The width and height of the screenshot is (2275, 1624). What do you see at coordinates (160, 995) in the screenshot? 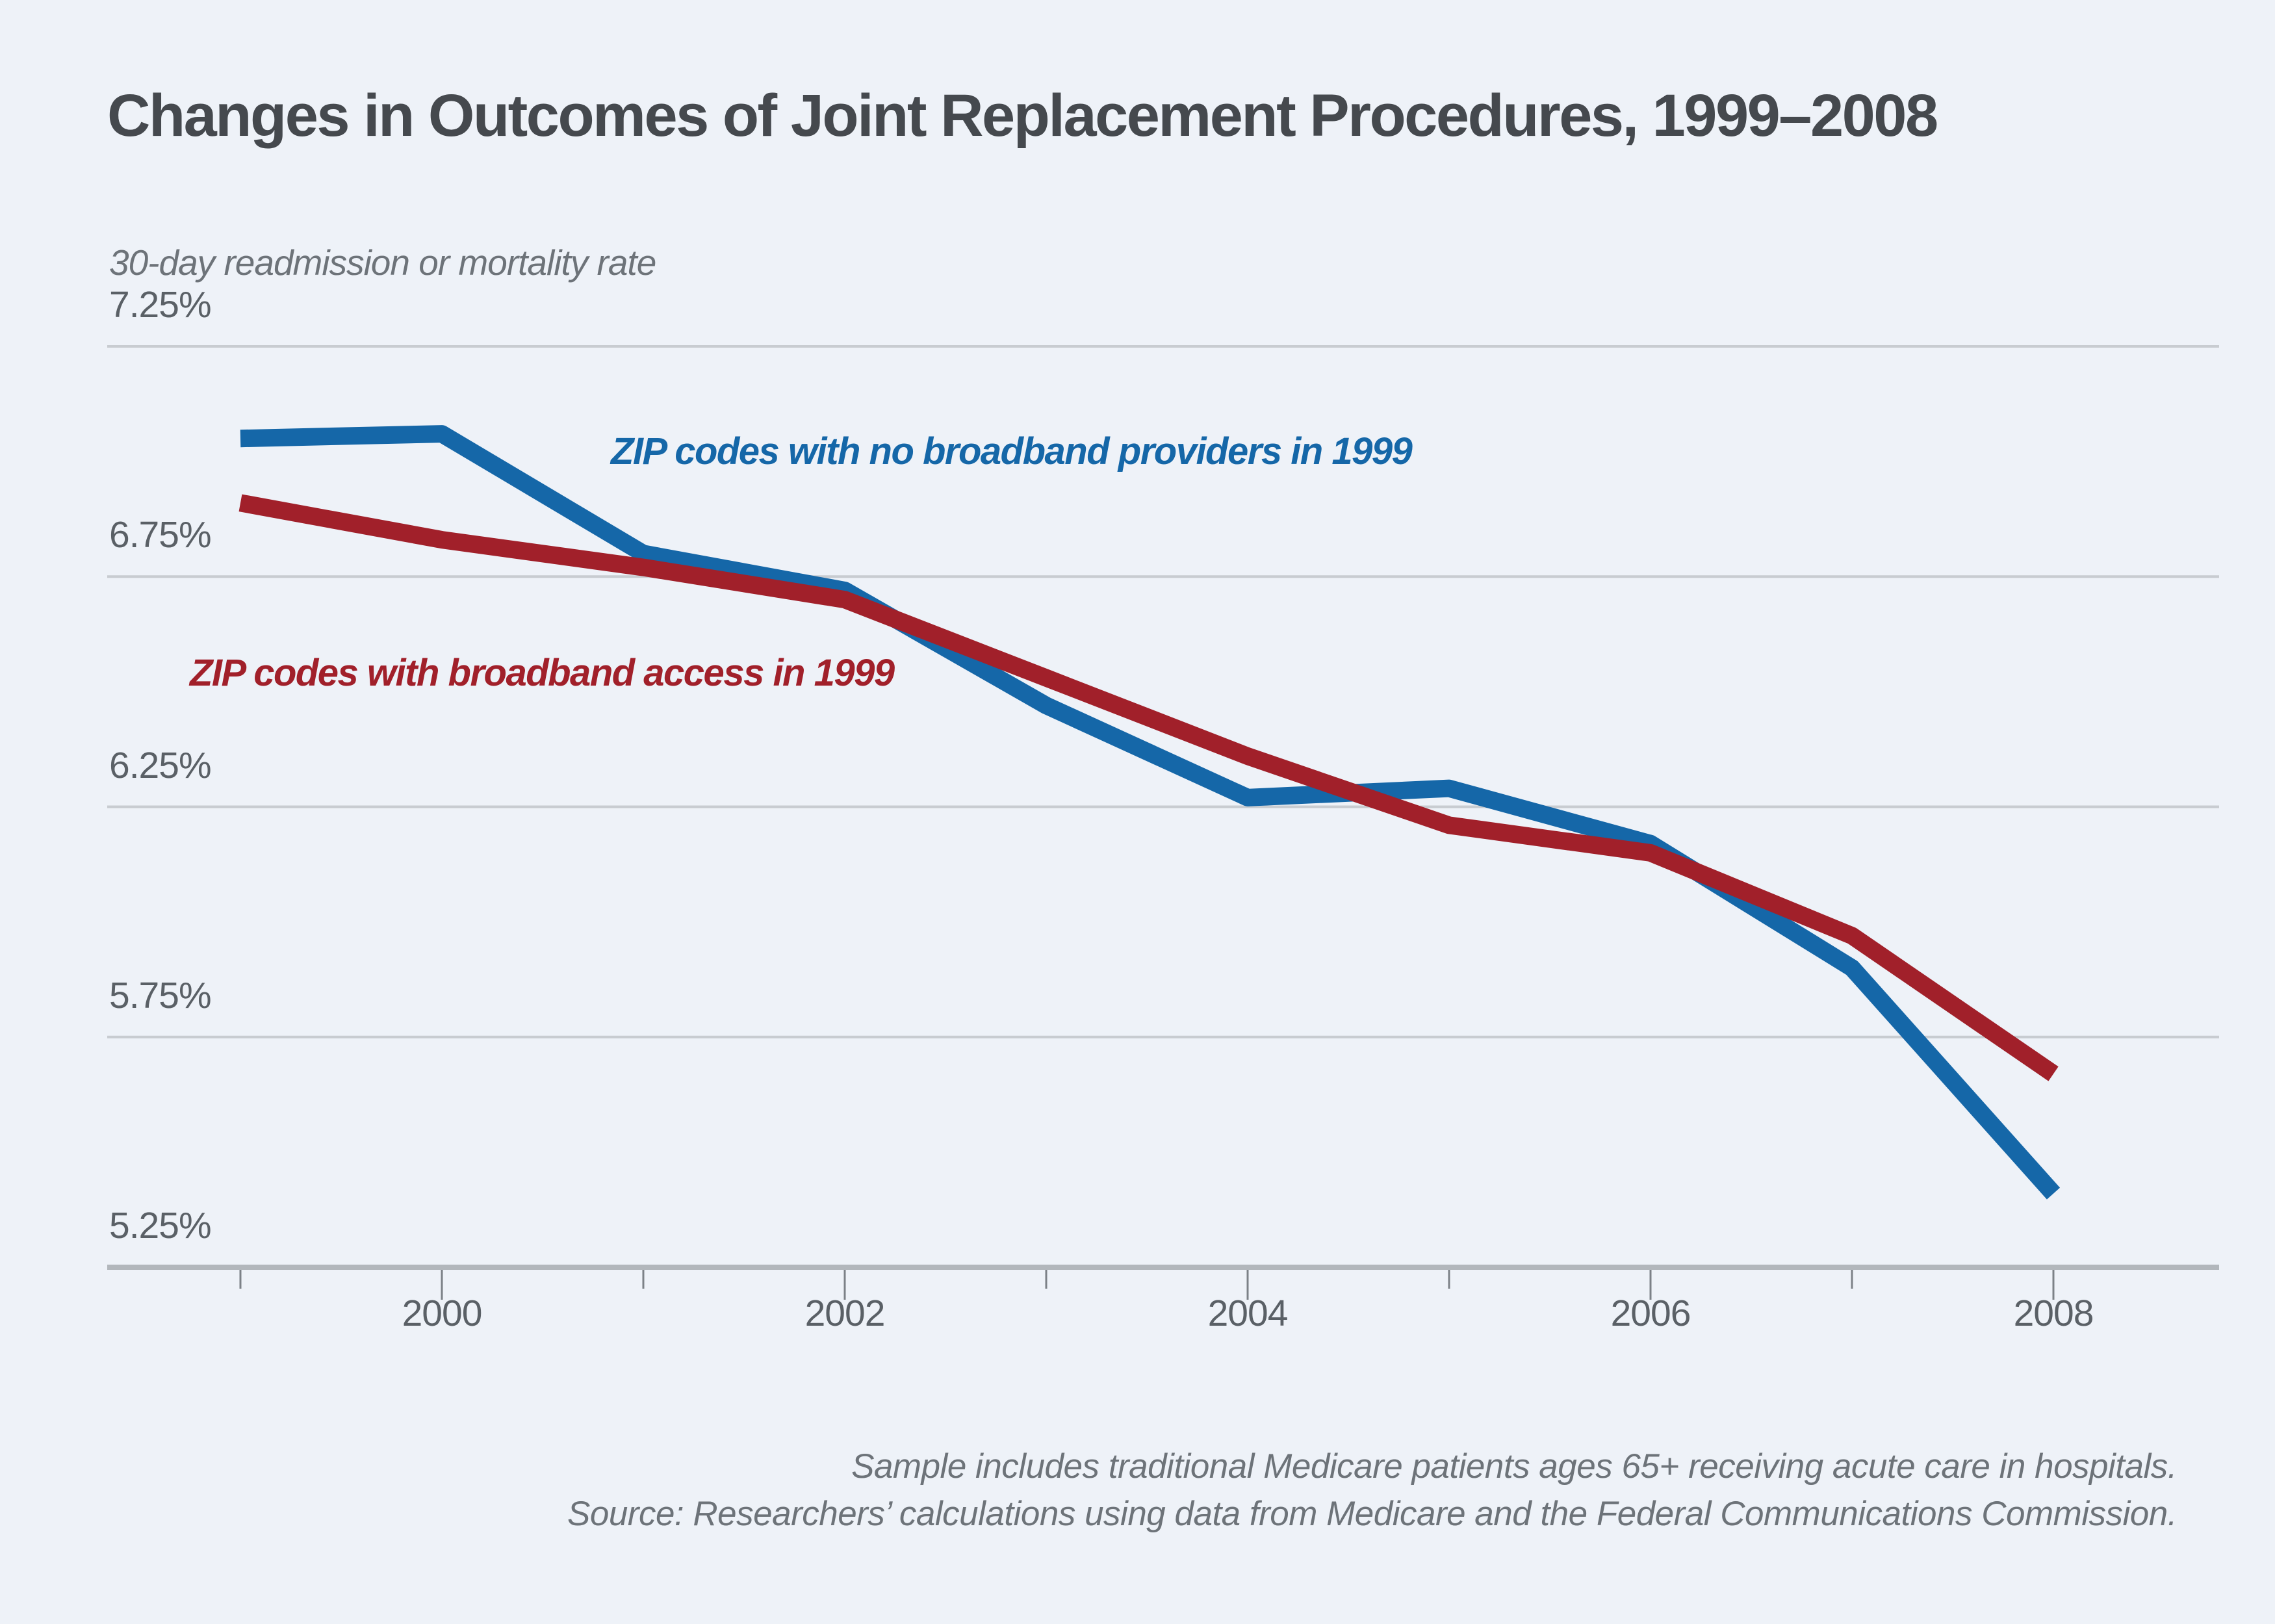
I see `y-axis-label-5.75%: 5.75%` at bounding box center [160, 995].